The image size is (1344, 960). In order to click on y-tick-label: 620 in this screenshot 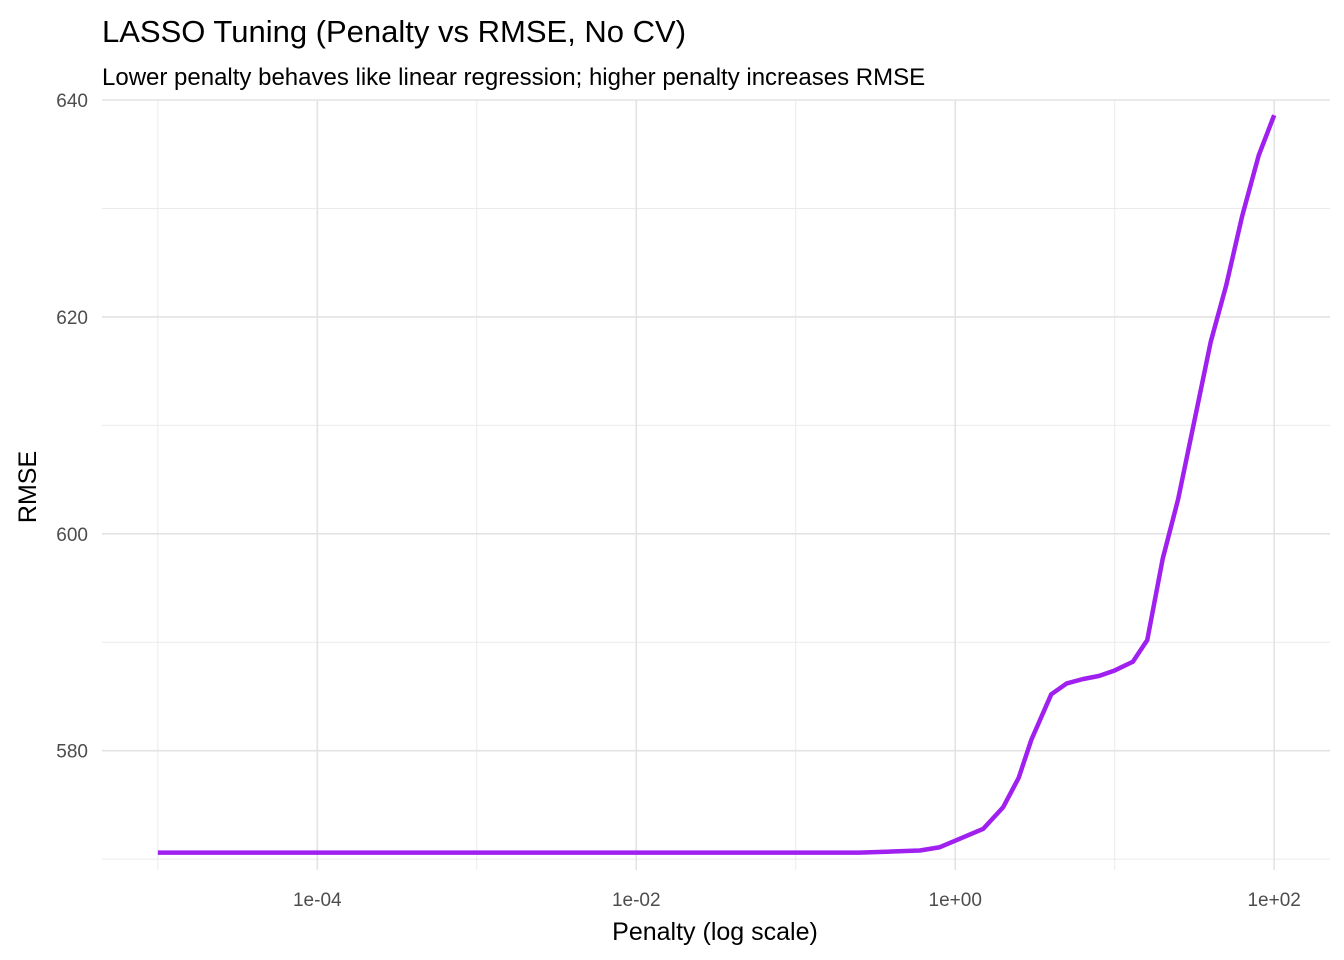, I will do `click(72, 318)`.